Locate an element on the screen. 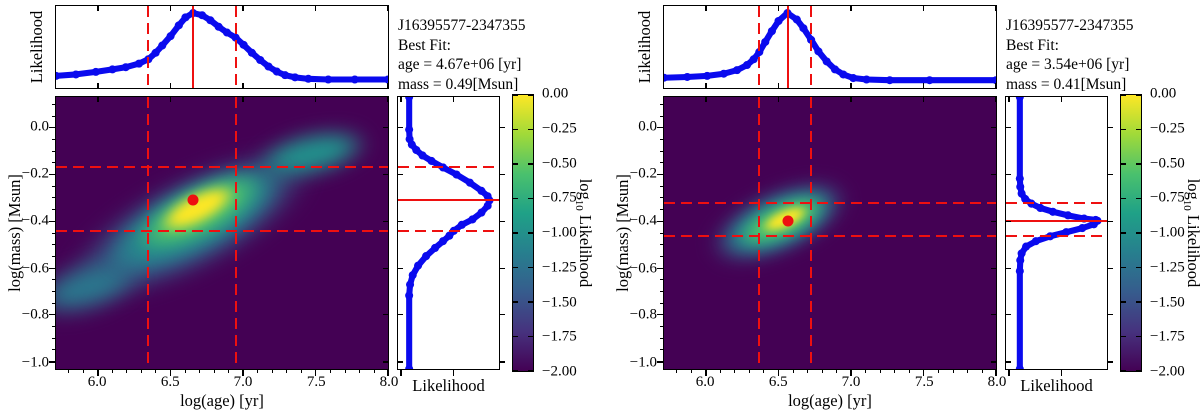  x-tick is located at coordinates (778, 372).